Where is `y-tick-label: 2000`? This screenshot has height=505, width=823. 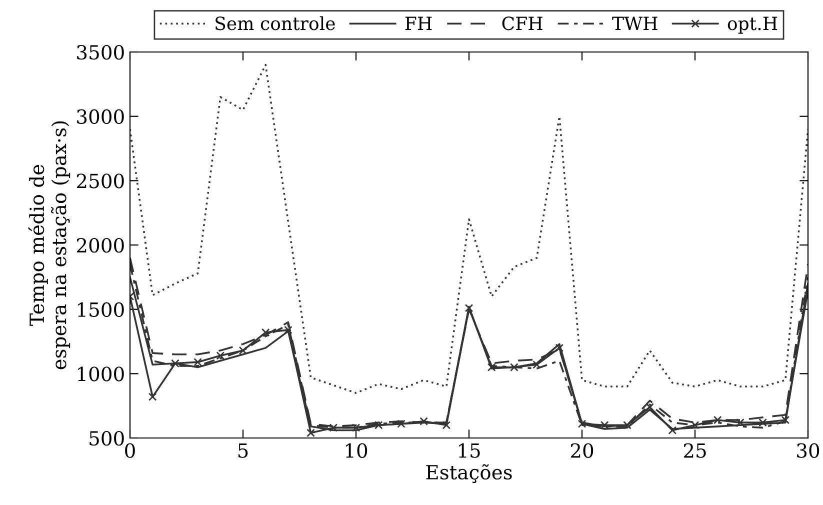 y-tick-label: 2000 is located at coordinates (100, 245).